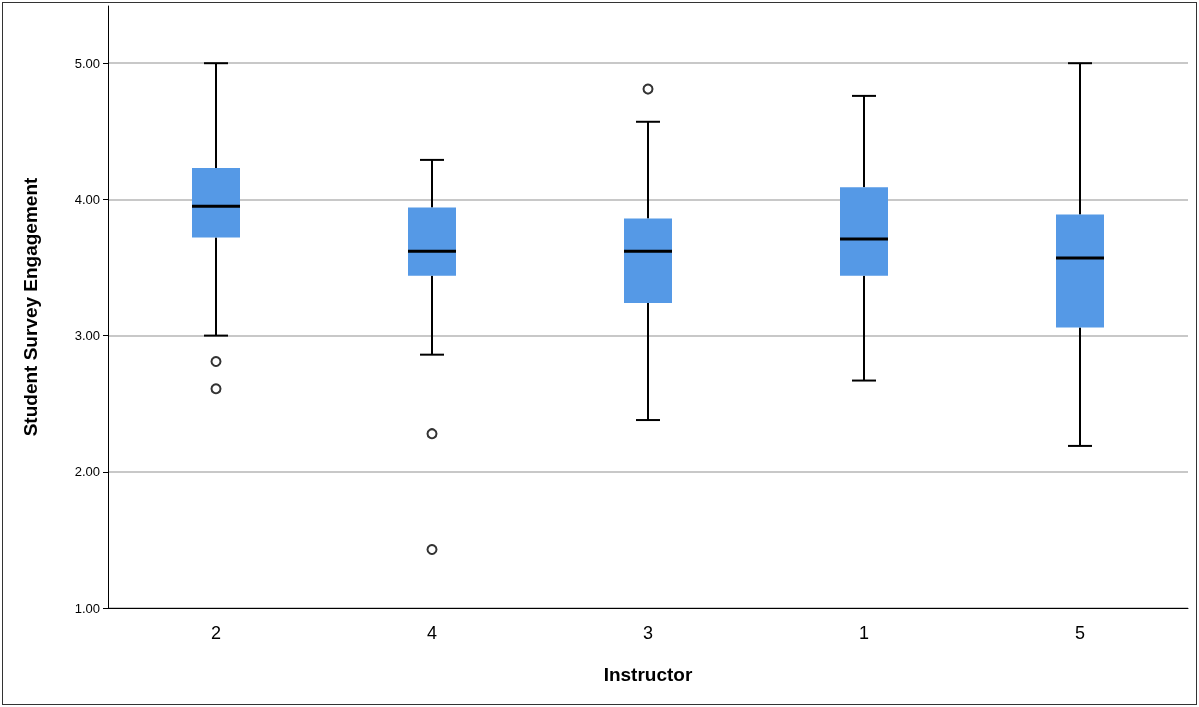 Image resolution: width=1199 pixels, height=707 pixels. Describe the element at coordinates (30, 307) in the screenshot. I see `y-axis-title: Student Survey Engagement` at that location.